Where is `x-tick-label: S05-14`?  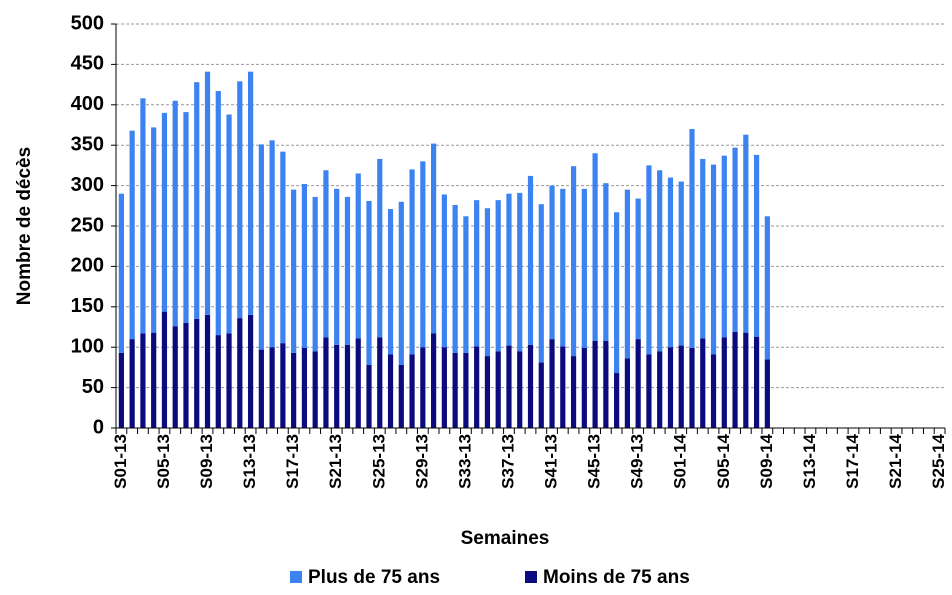
x-tick-label: S05-14 is located at coordinates (723, 460).